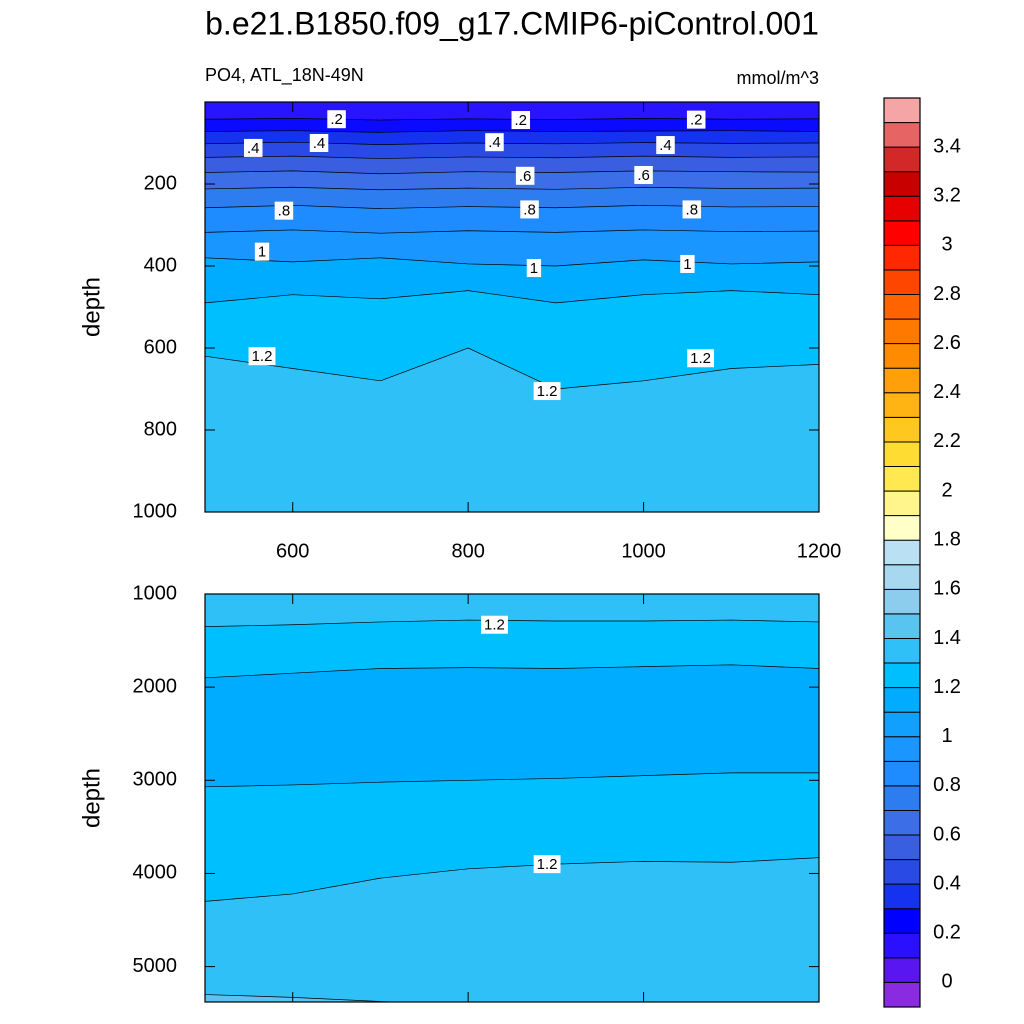 The image size is (1024, 1024). Describe the element at coordinates (946, 490) in the screenshot. I see `colorbar-label: 2` at that location.